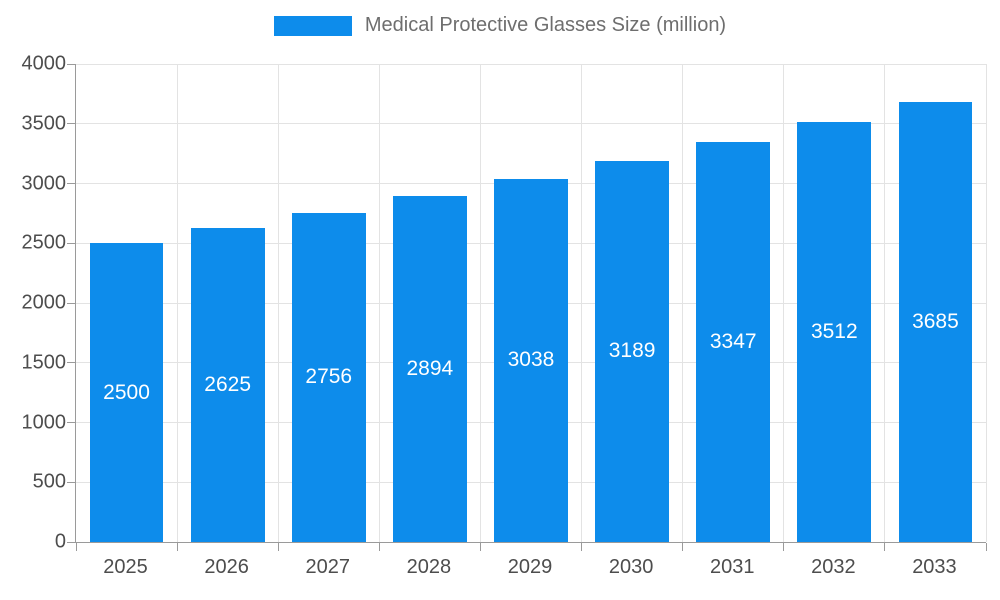 The height and width of the screenshot is (600, 1000). I want to click on bar-value-label: 3685, so click(935, 321).